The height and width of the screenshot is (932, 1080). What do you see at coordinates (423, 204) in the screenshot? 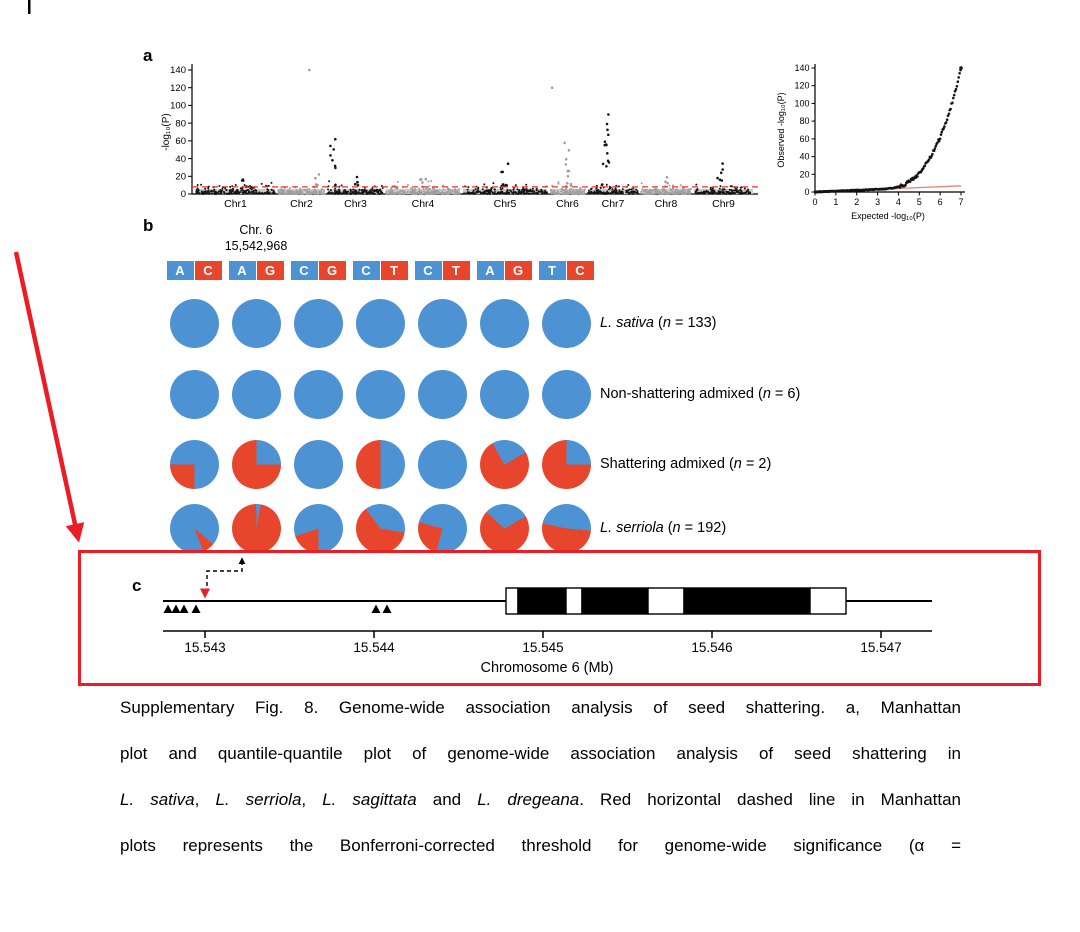
I see `svg-text: Chr4` at bounding box center [423, 204].